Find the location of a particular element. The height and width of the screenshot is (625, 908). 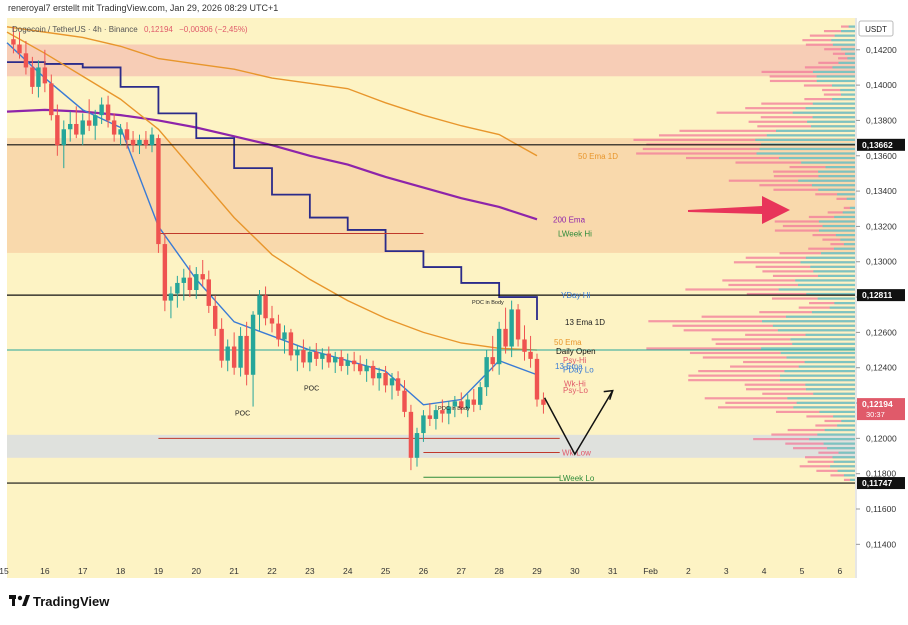

price-highlight-badge is located at coordinates (881, 295).